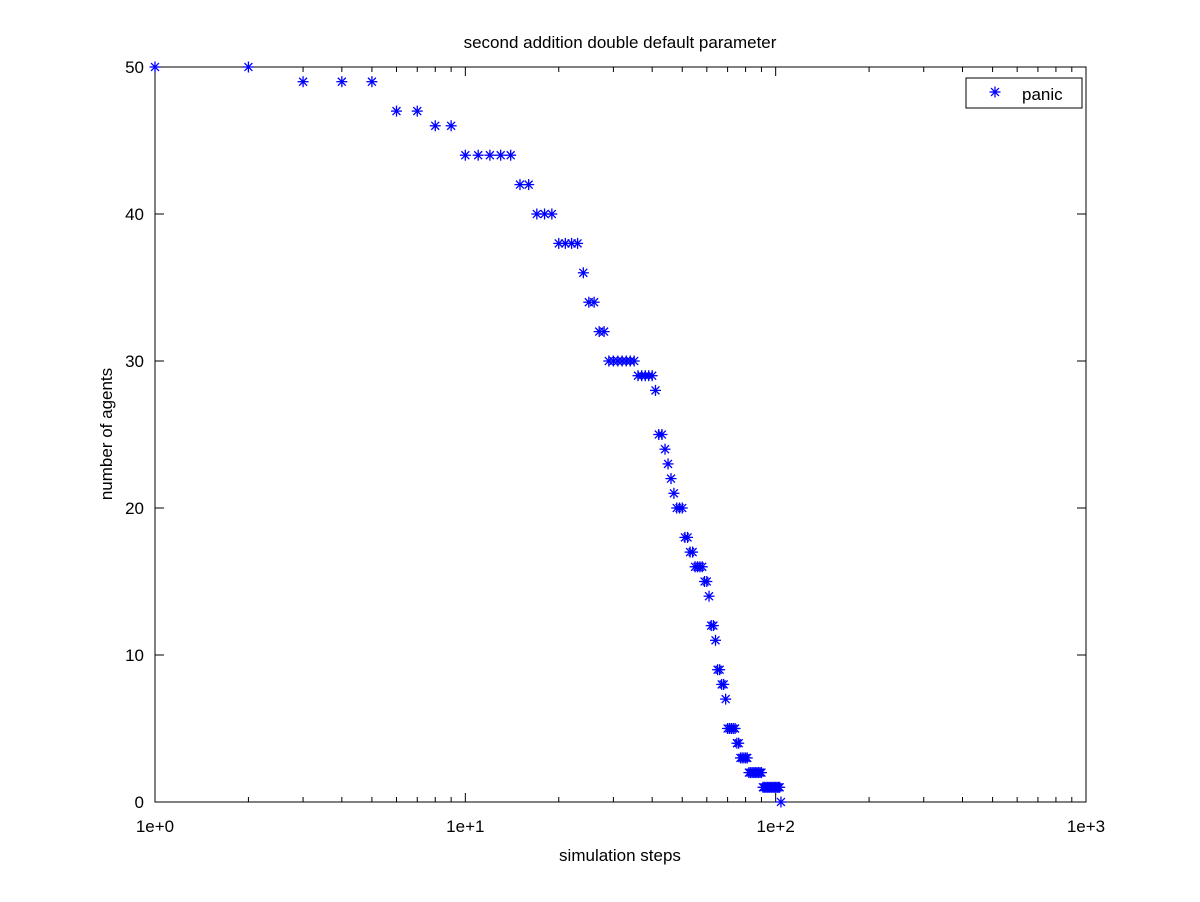 The height and width of the screenshot is (902, 1200). Describe the element at coordinates (776, 826) in the screenshot. I see `x-tick-label: 1e+2` at that location.